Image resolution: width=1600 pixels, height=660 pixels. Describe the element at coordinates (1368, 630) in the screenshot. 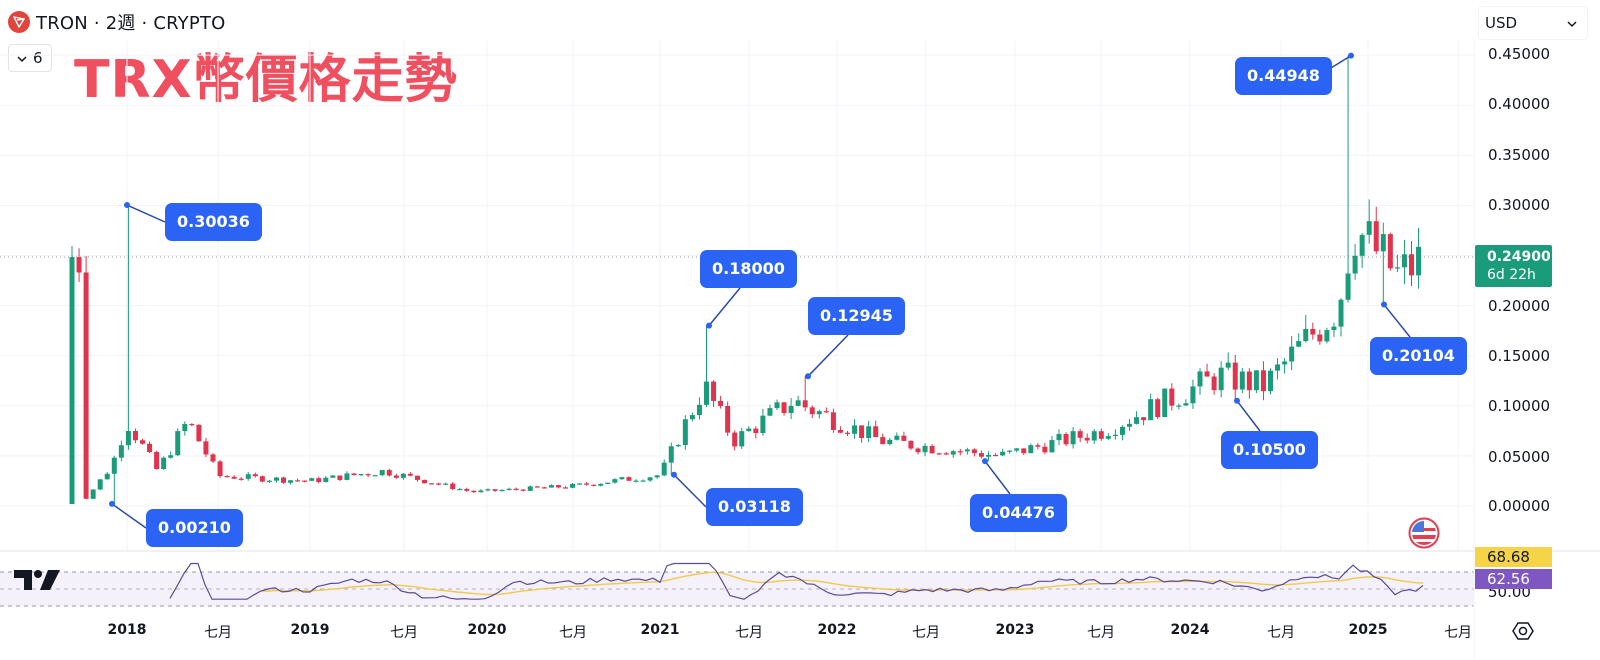

I see `time-axis-label: 2025` at that location.